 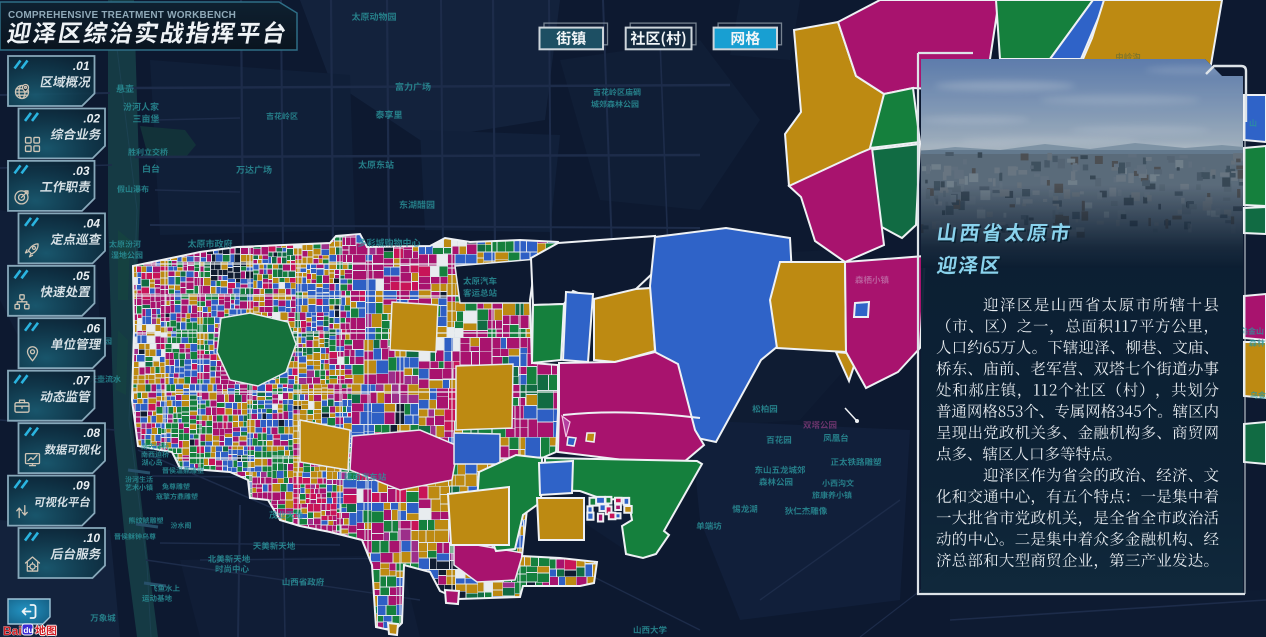 What do you see at coordinates (81, 66) in the screenshot?
I see `svg-text: .01` at bounding box center [81, 66].